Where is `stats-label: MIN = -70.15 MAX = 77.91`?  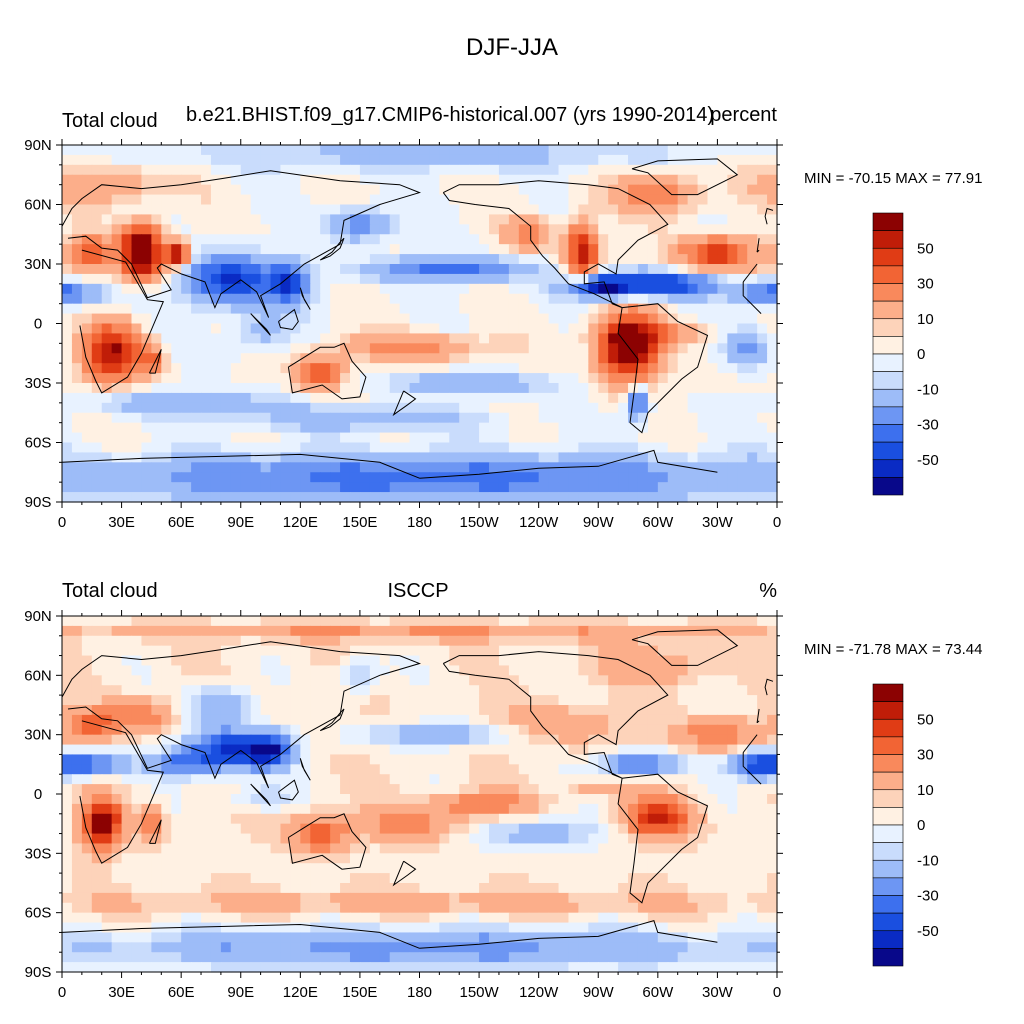 stats-label: MIN = -70.15 MAX = 77.91 is located at coordinates (893, 178).